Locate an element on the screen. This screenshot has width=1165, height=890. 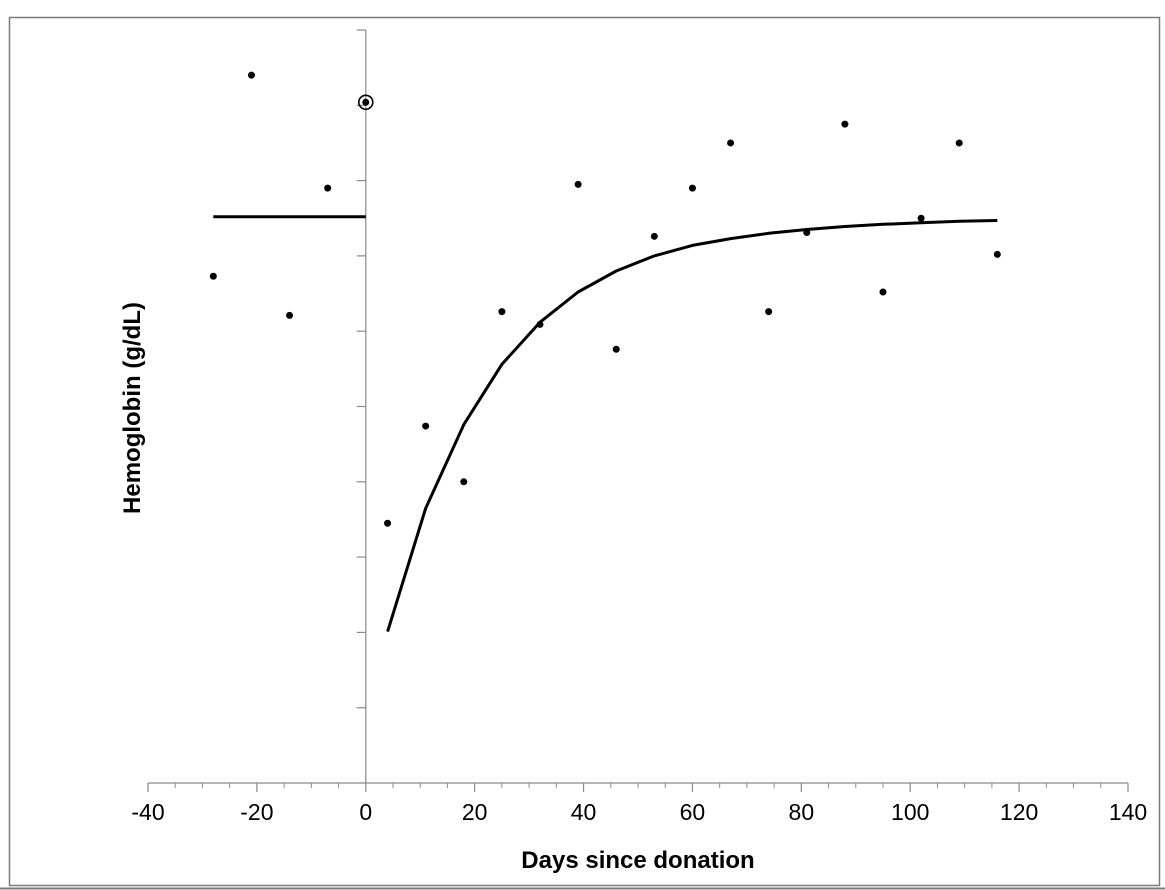
x-tick-label: 0 is located at coordinates (365, 812).